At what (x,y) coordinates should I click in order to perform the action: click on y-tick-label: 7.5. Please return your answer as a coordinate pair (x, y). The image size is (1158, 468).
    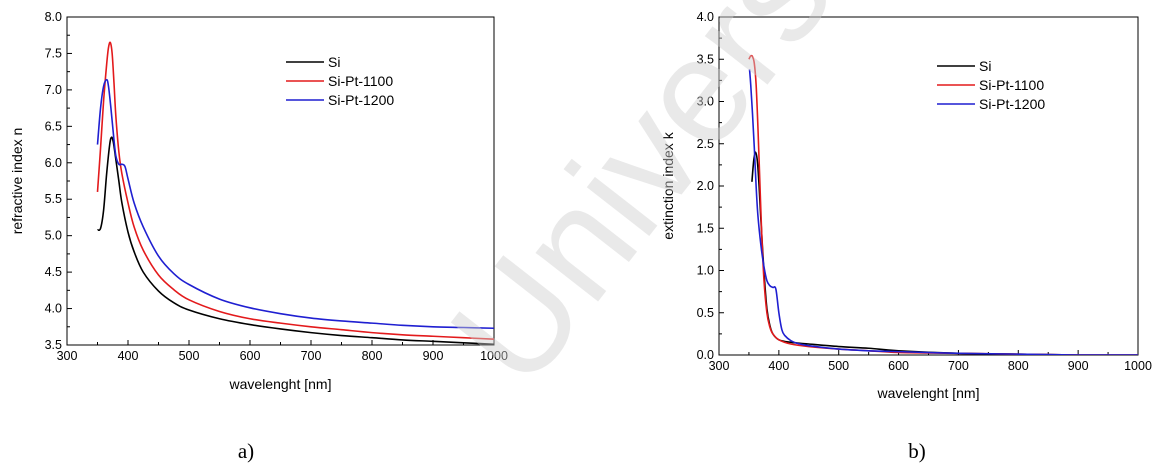
    Looking at the image, I should click on (53, 53).